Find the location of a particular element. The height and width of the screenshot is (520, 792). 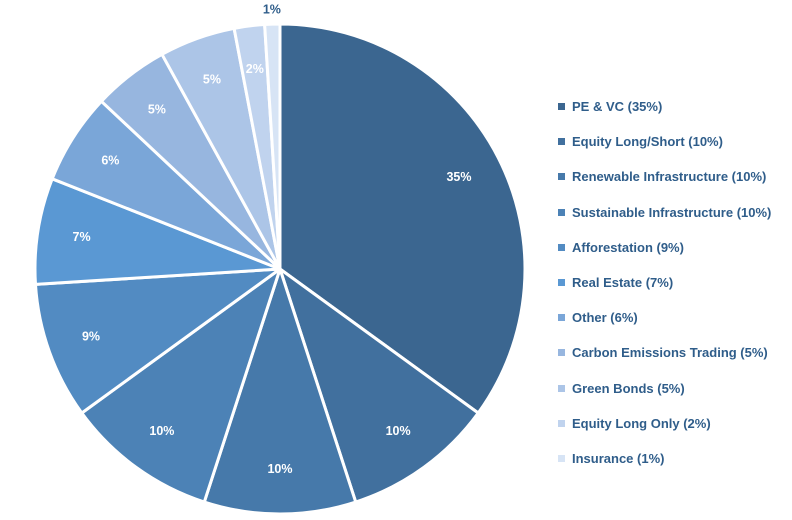

pie-data-label: 9% is located at coordinates (91, 336).